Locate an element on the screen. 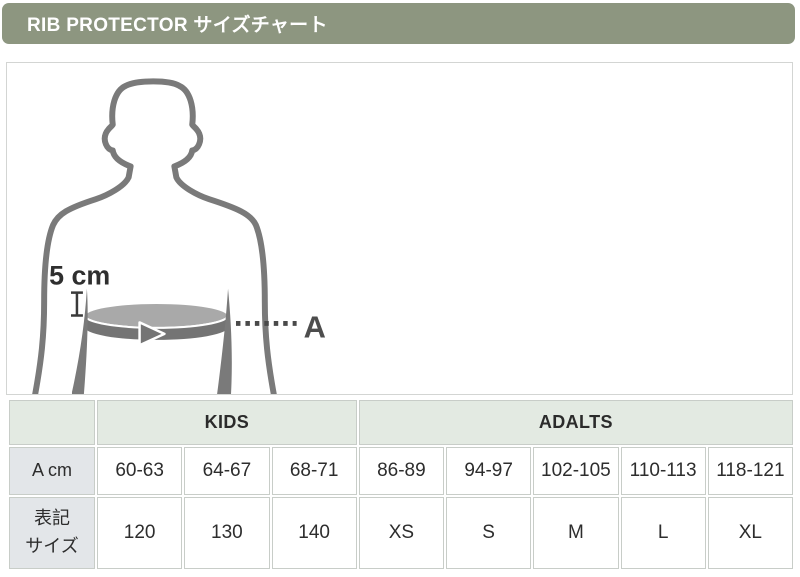 This screenshot has width=800, height=577. cell-a-cm-6: 102-105 is located at coordinates (576, 471).